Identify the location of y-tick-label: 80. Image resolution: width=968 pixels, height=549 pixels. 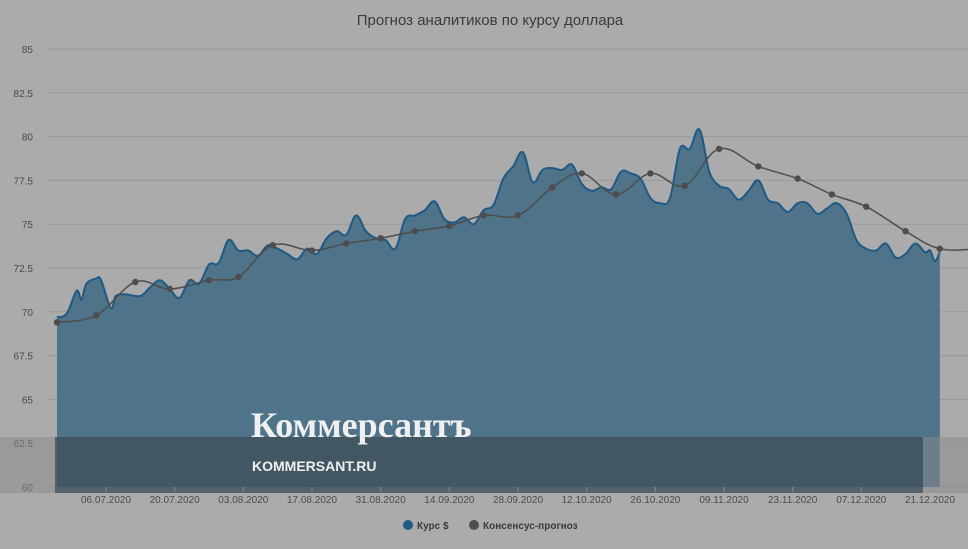
(28, 138).